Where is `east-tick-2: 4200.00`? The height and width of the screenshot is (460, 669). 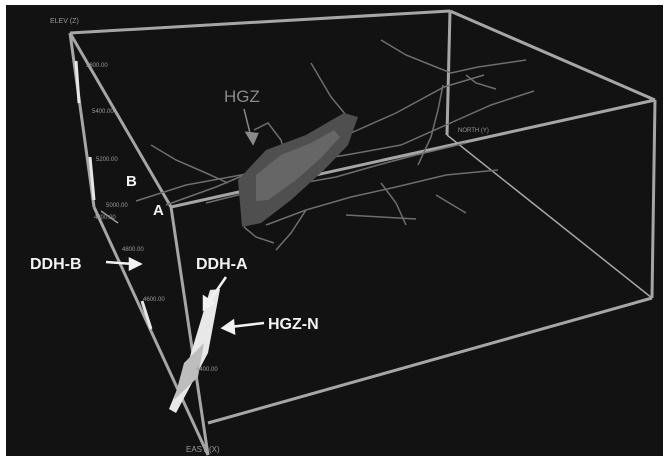
east-tick-2: 4200.00 is located at coordinates (105, 218).